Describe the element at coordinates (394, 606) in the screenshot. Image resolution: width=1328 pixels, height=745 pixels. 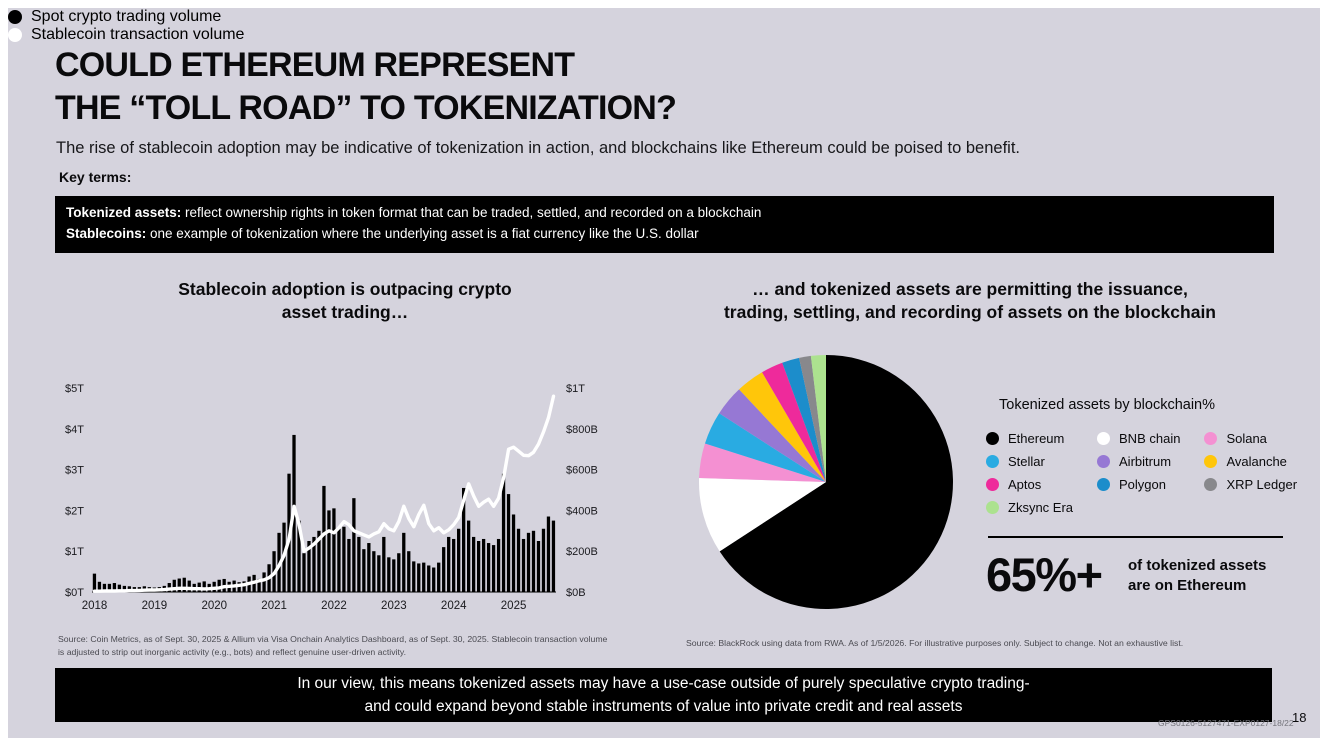
I see `svg-text: 2023` at that location.